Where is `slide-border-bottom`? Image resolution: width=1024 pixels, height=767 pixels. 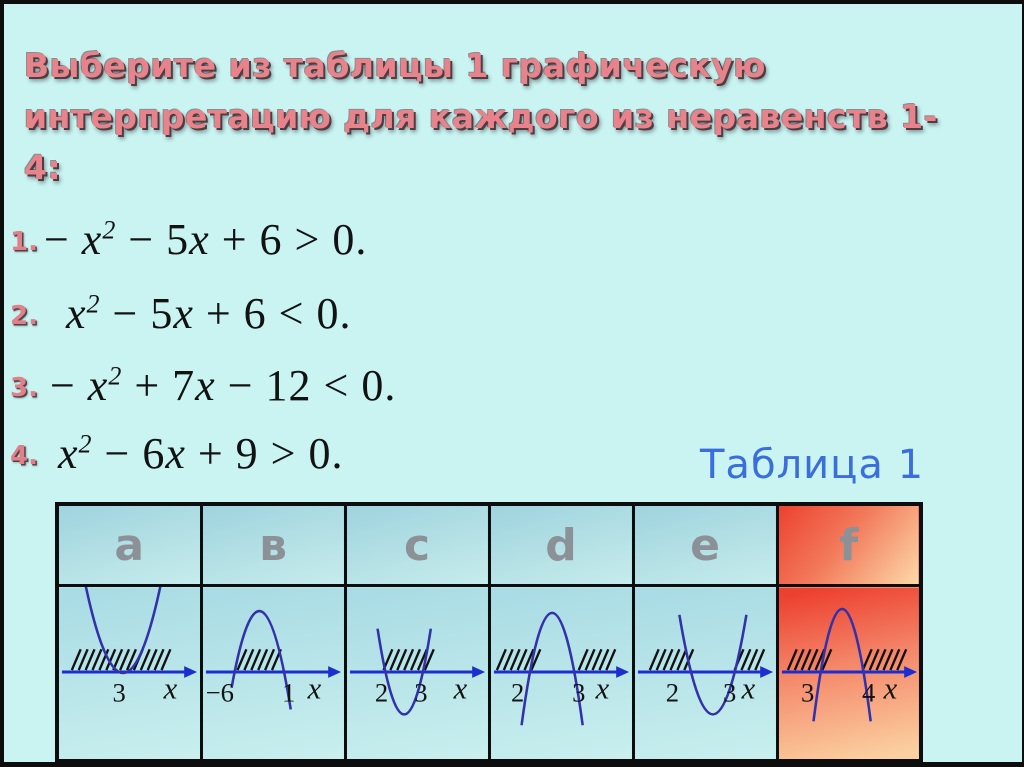
slide-border-bottom is located at coordinates (512, 764).